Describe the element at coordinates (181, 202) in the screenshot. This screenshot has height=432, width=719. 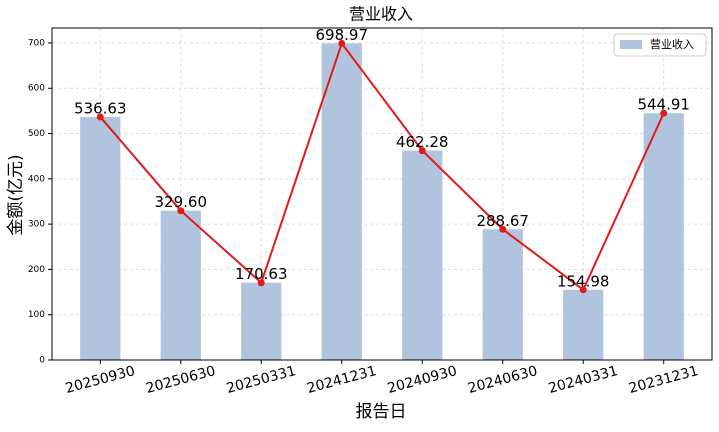
I see `value-label: 329.60` at that location.